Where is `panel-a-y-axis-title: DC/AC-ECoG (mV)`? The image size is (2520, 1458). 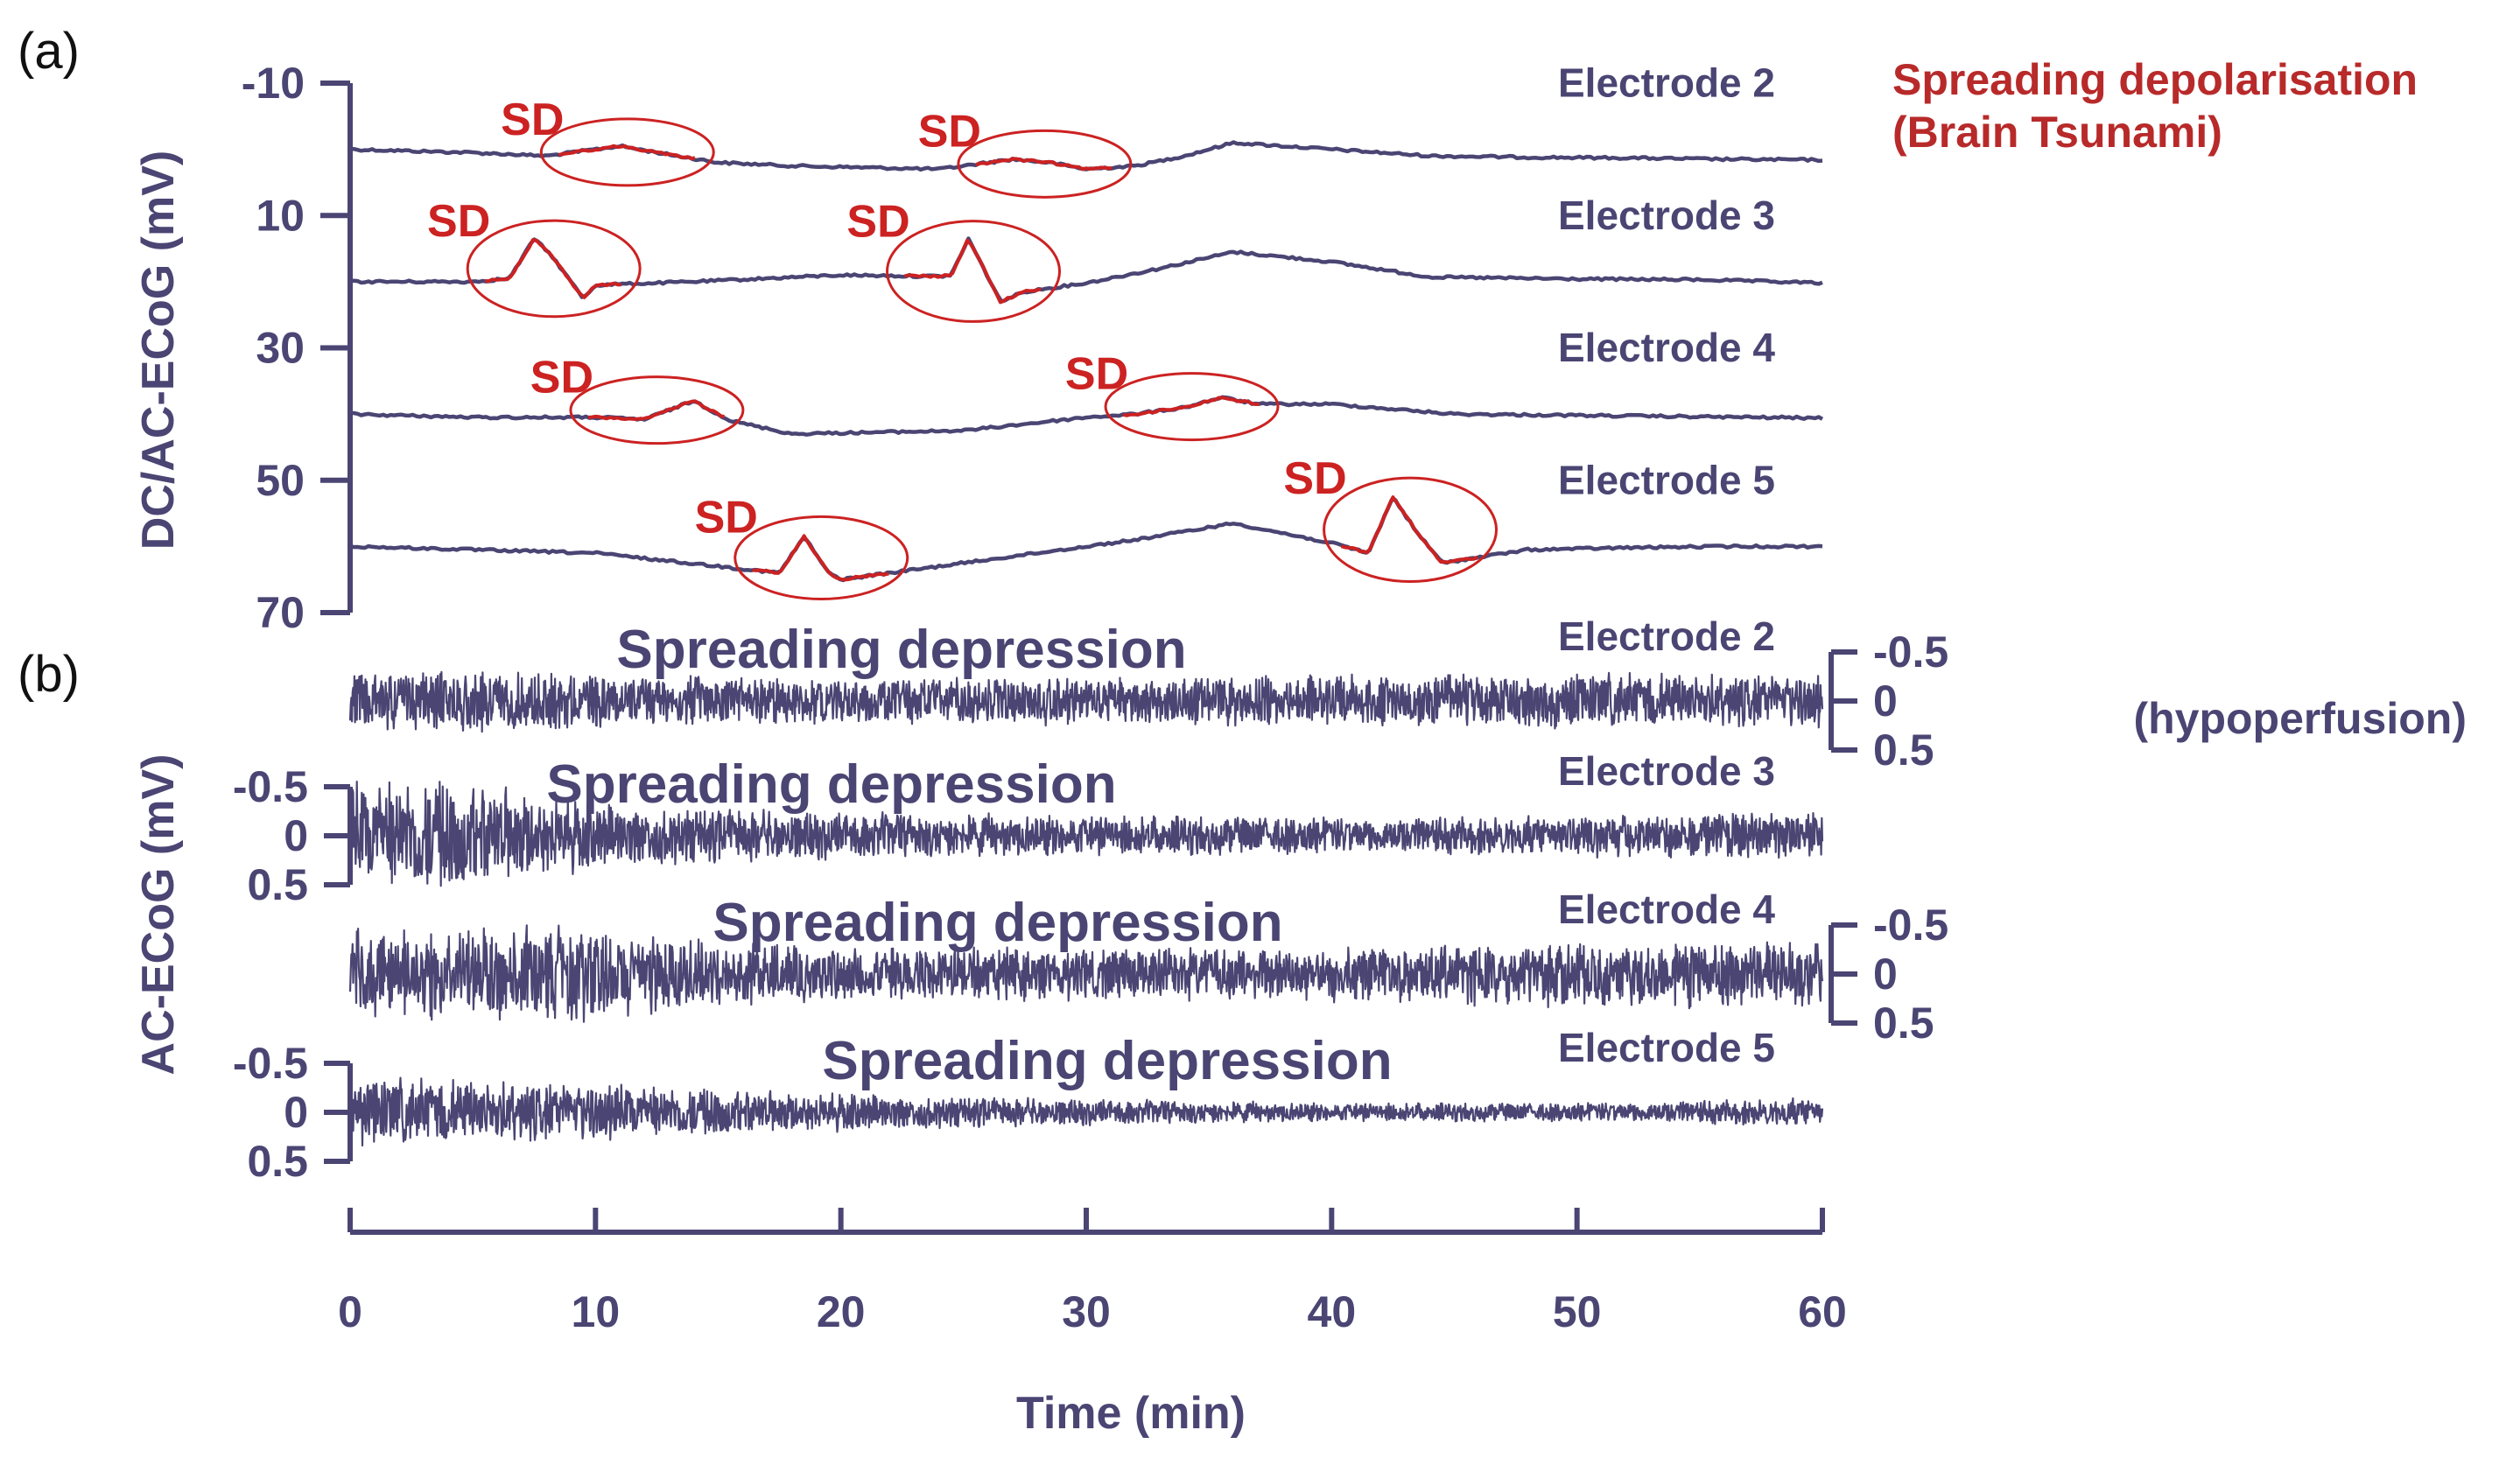 panel-a-y-axis-title: DC/AC-ECoG (mV) is located at coordinates (158, 350).